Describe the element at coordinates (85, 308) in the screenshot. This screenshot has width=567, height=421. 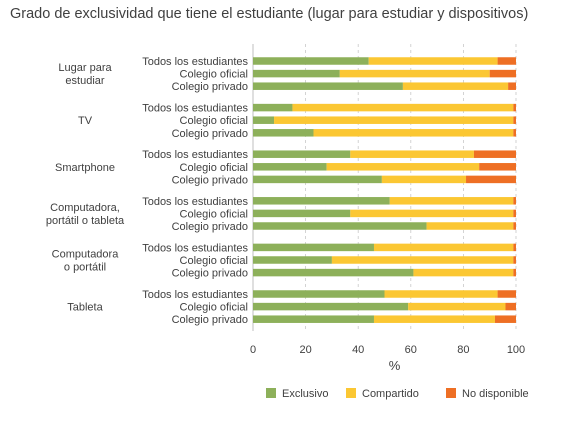
I see `group-label: Tableta` at that location.